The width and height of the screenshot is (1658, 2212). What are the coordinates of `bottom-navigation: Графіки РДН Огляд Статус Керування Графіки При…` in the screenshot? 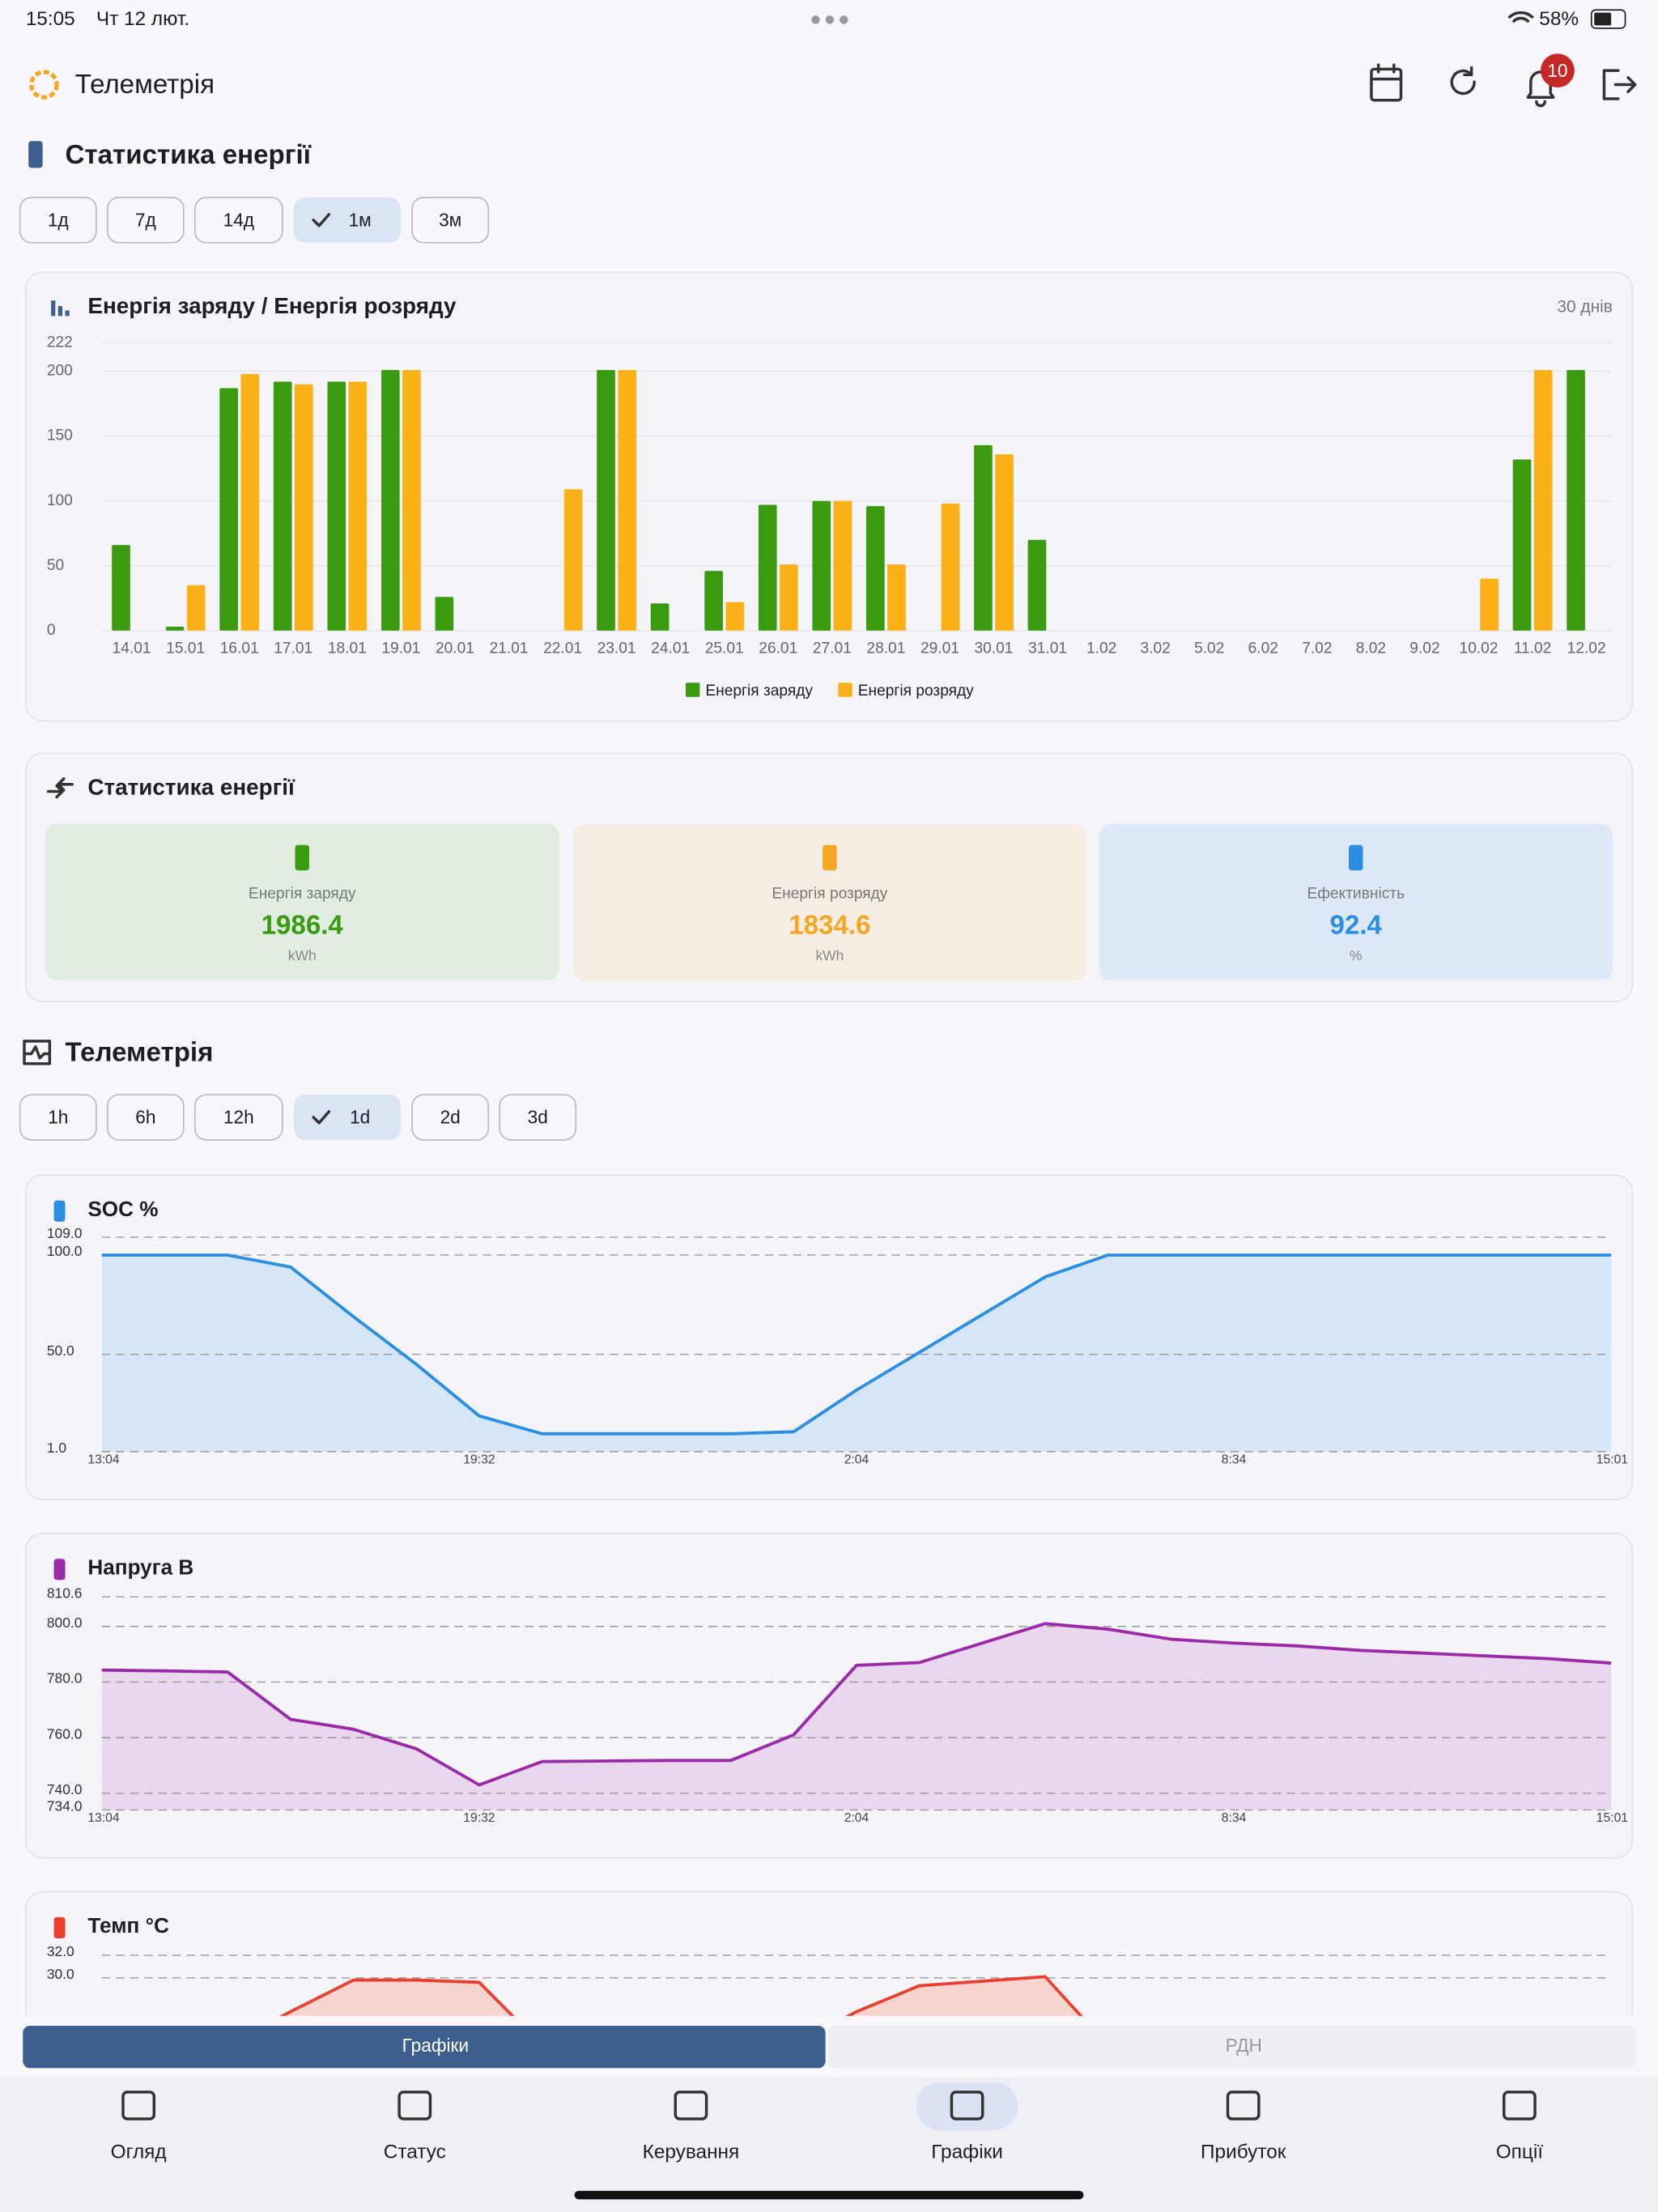 It's located at (829, 2114).